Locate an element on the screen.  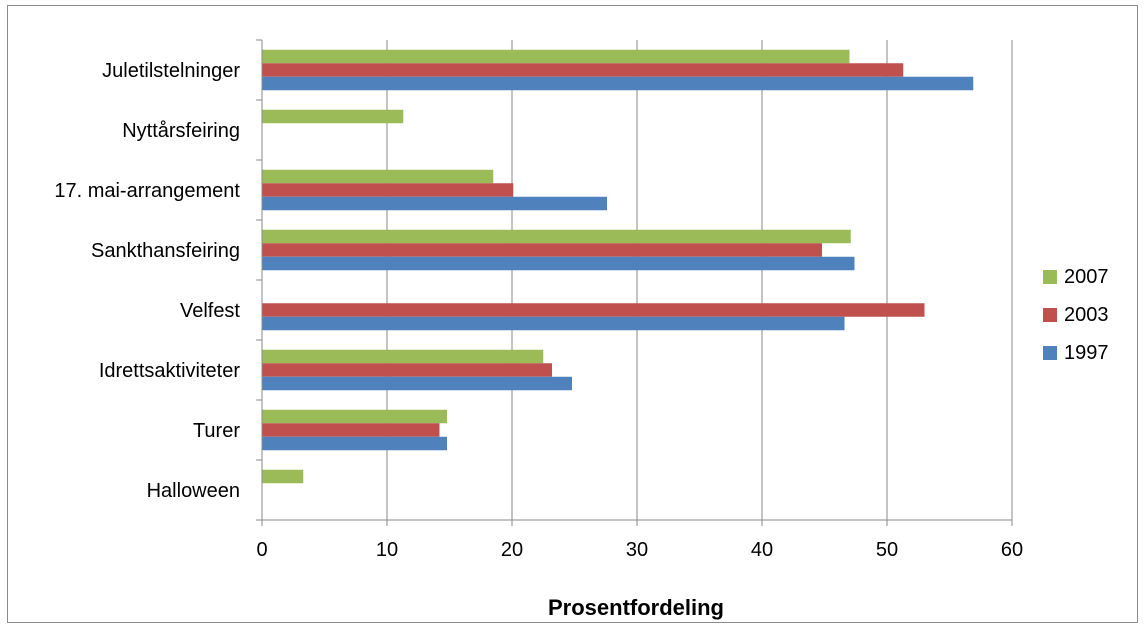
x-tick-label: 30 is located at coordinates (637, 550).